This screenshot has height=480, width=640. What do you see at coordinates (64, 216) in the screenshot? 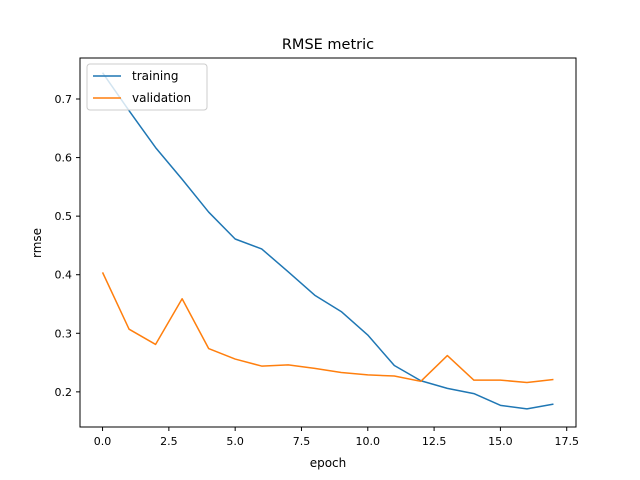
I see `y-tick-label: 0.5` at bounding box center [64, 216].